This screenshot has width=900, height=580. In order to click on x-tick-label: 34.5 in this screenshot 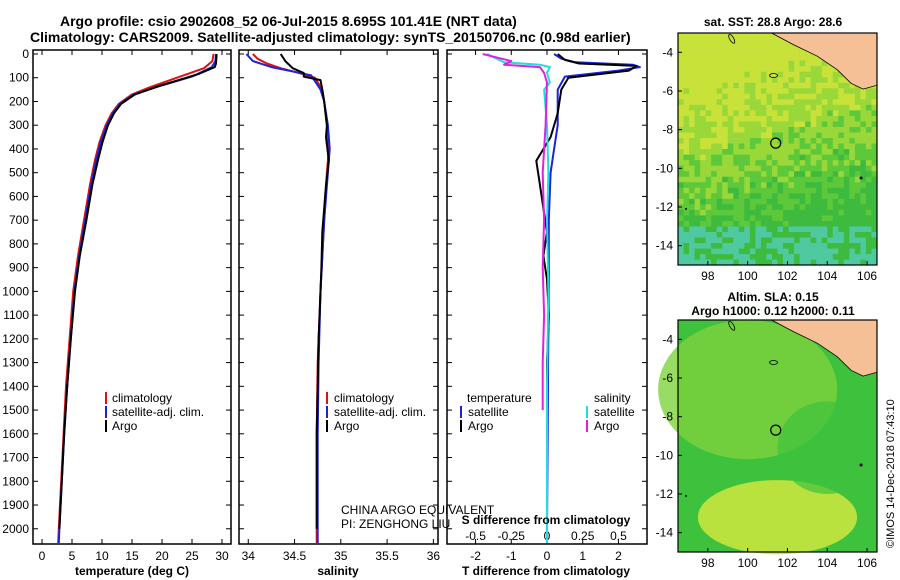, I will do `click(295, 556)`.